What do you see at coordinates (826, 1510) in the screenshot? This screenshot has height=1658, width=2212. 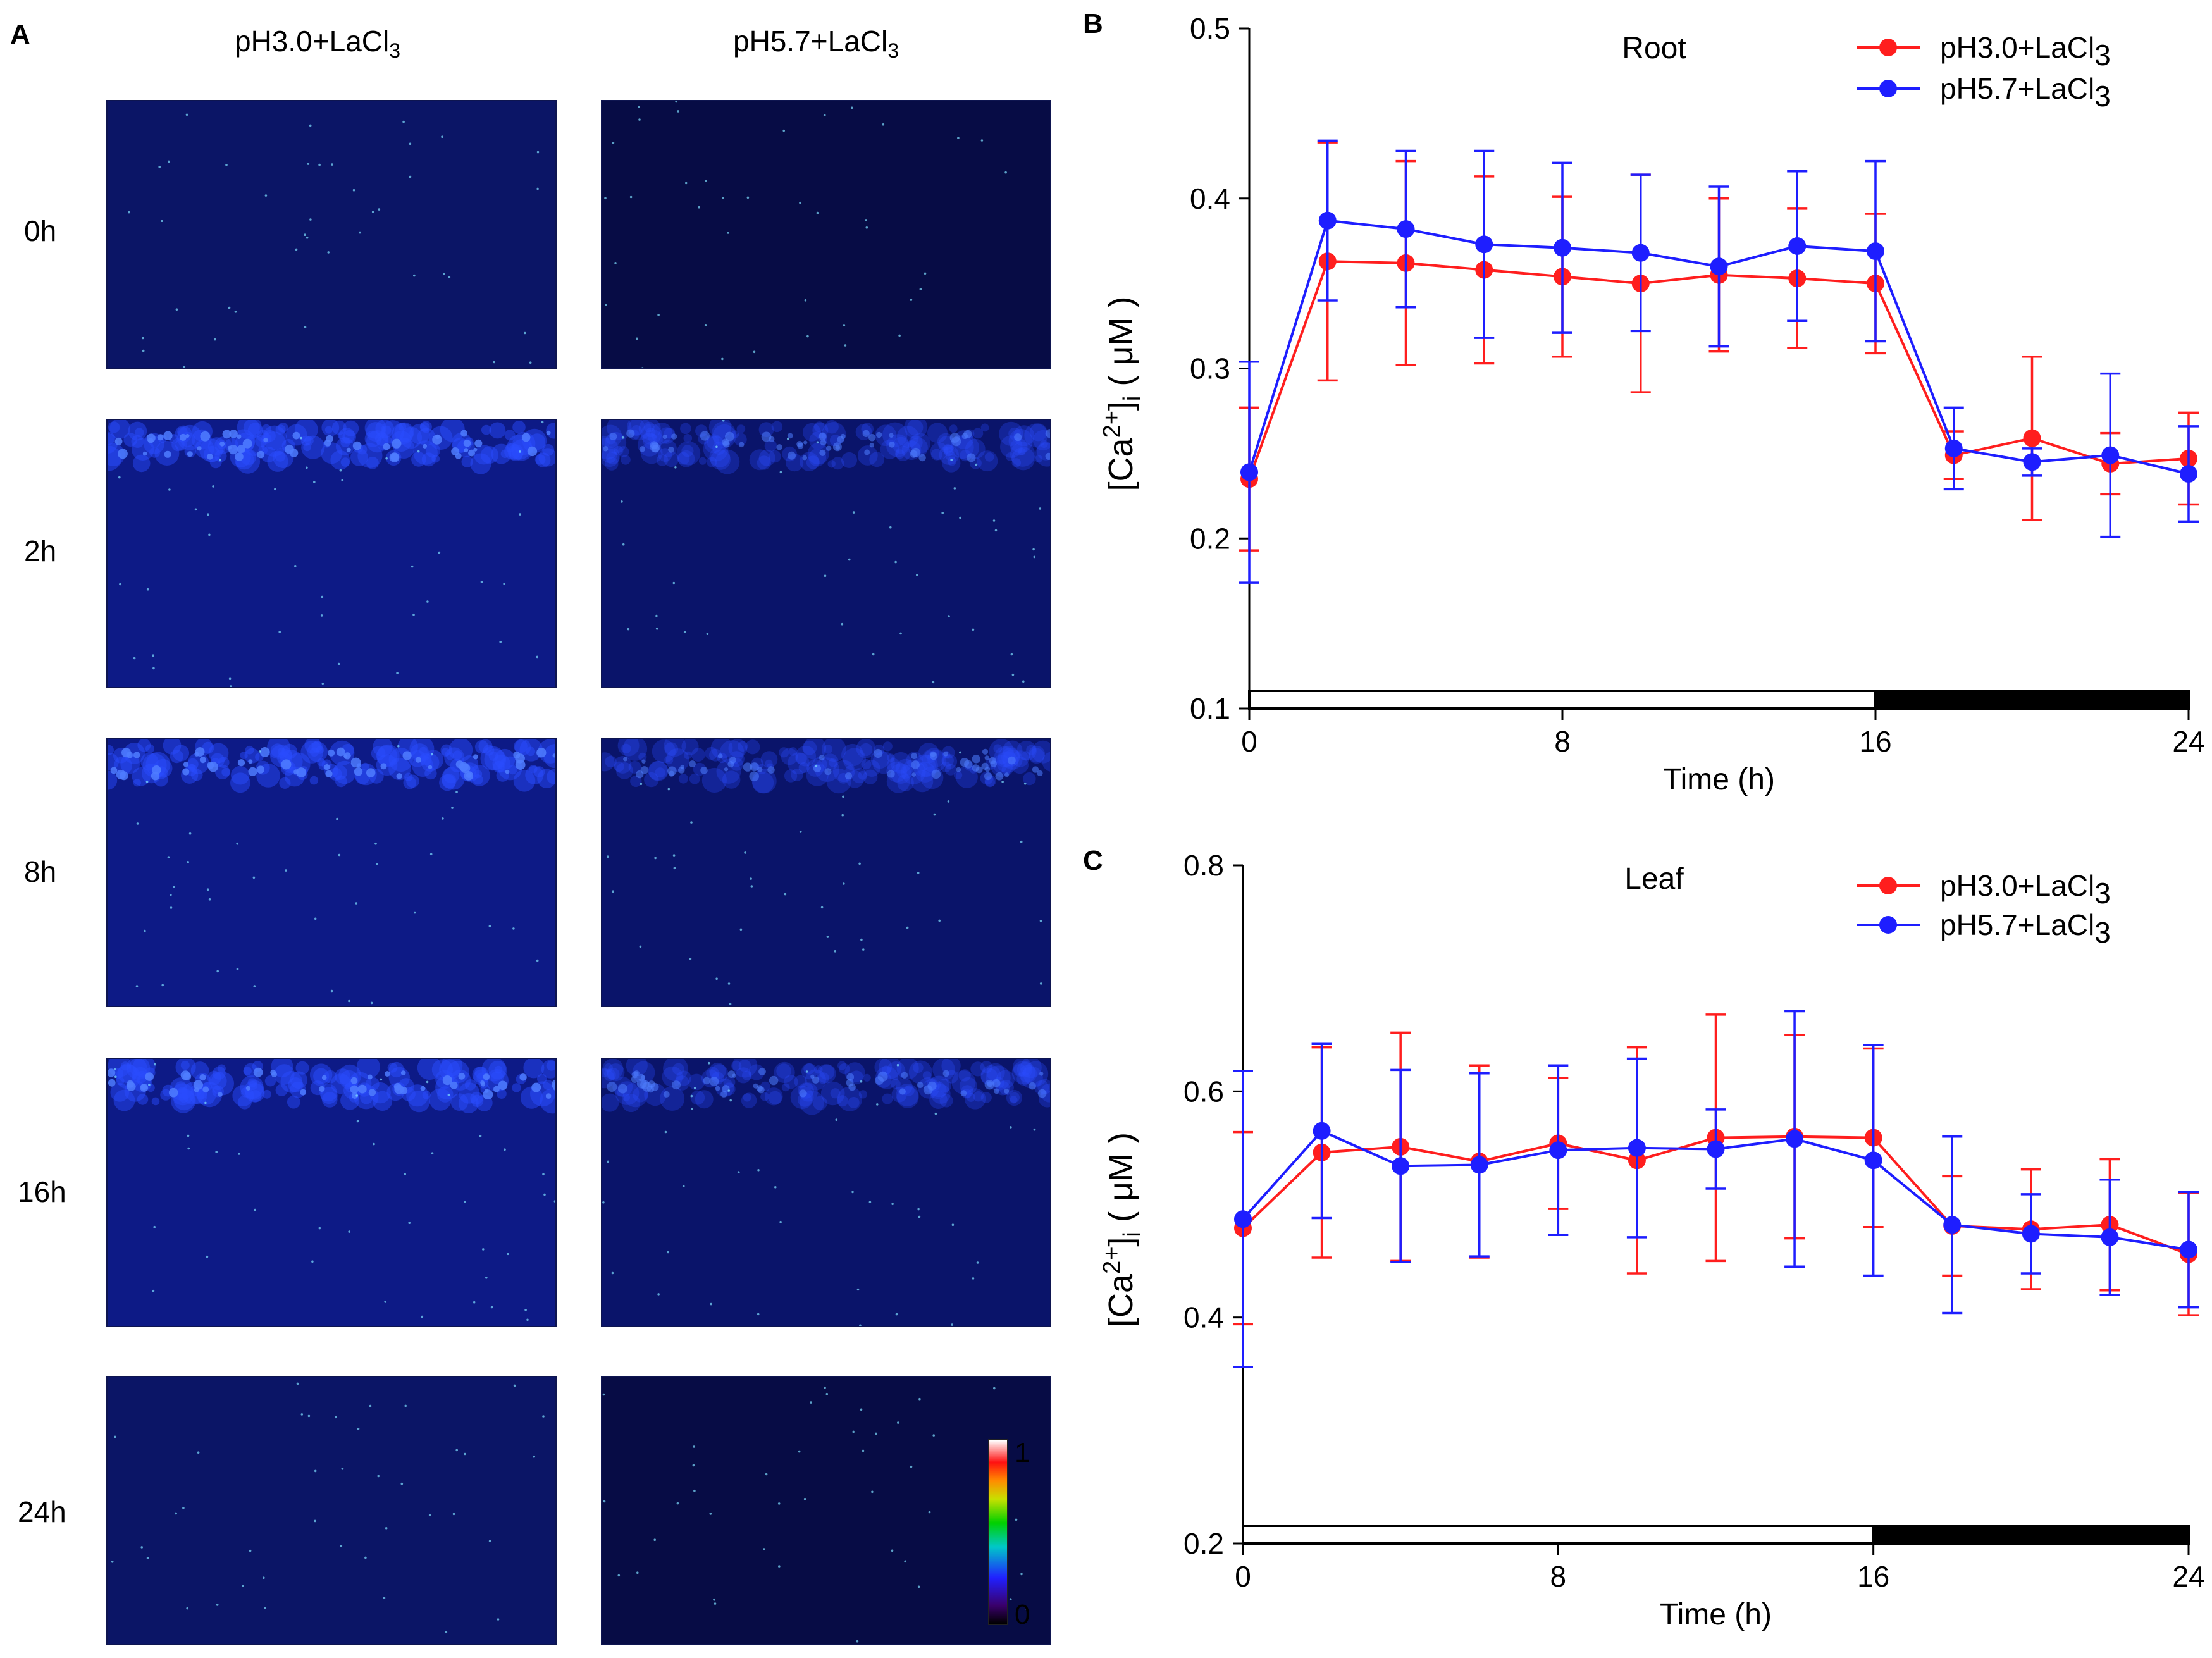 I see `micrograph-24h-col2` at bounding box center [826, 1510].